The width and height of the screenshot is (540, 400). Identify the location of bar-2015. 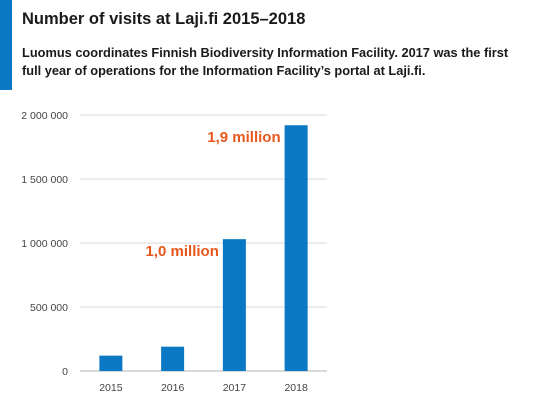
(111, 363).